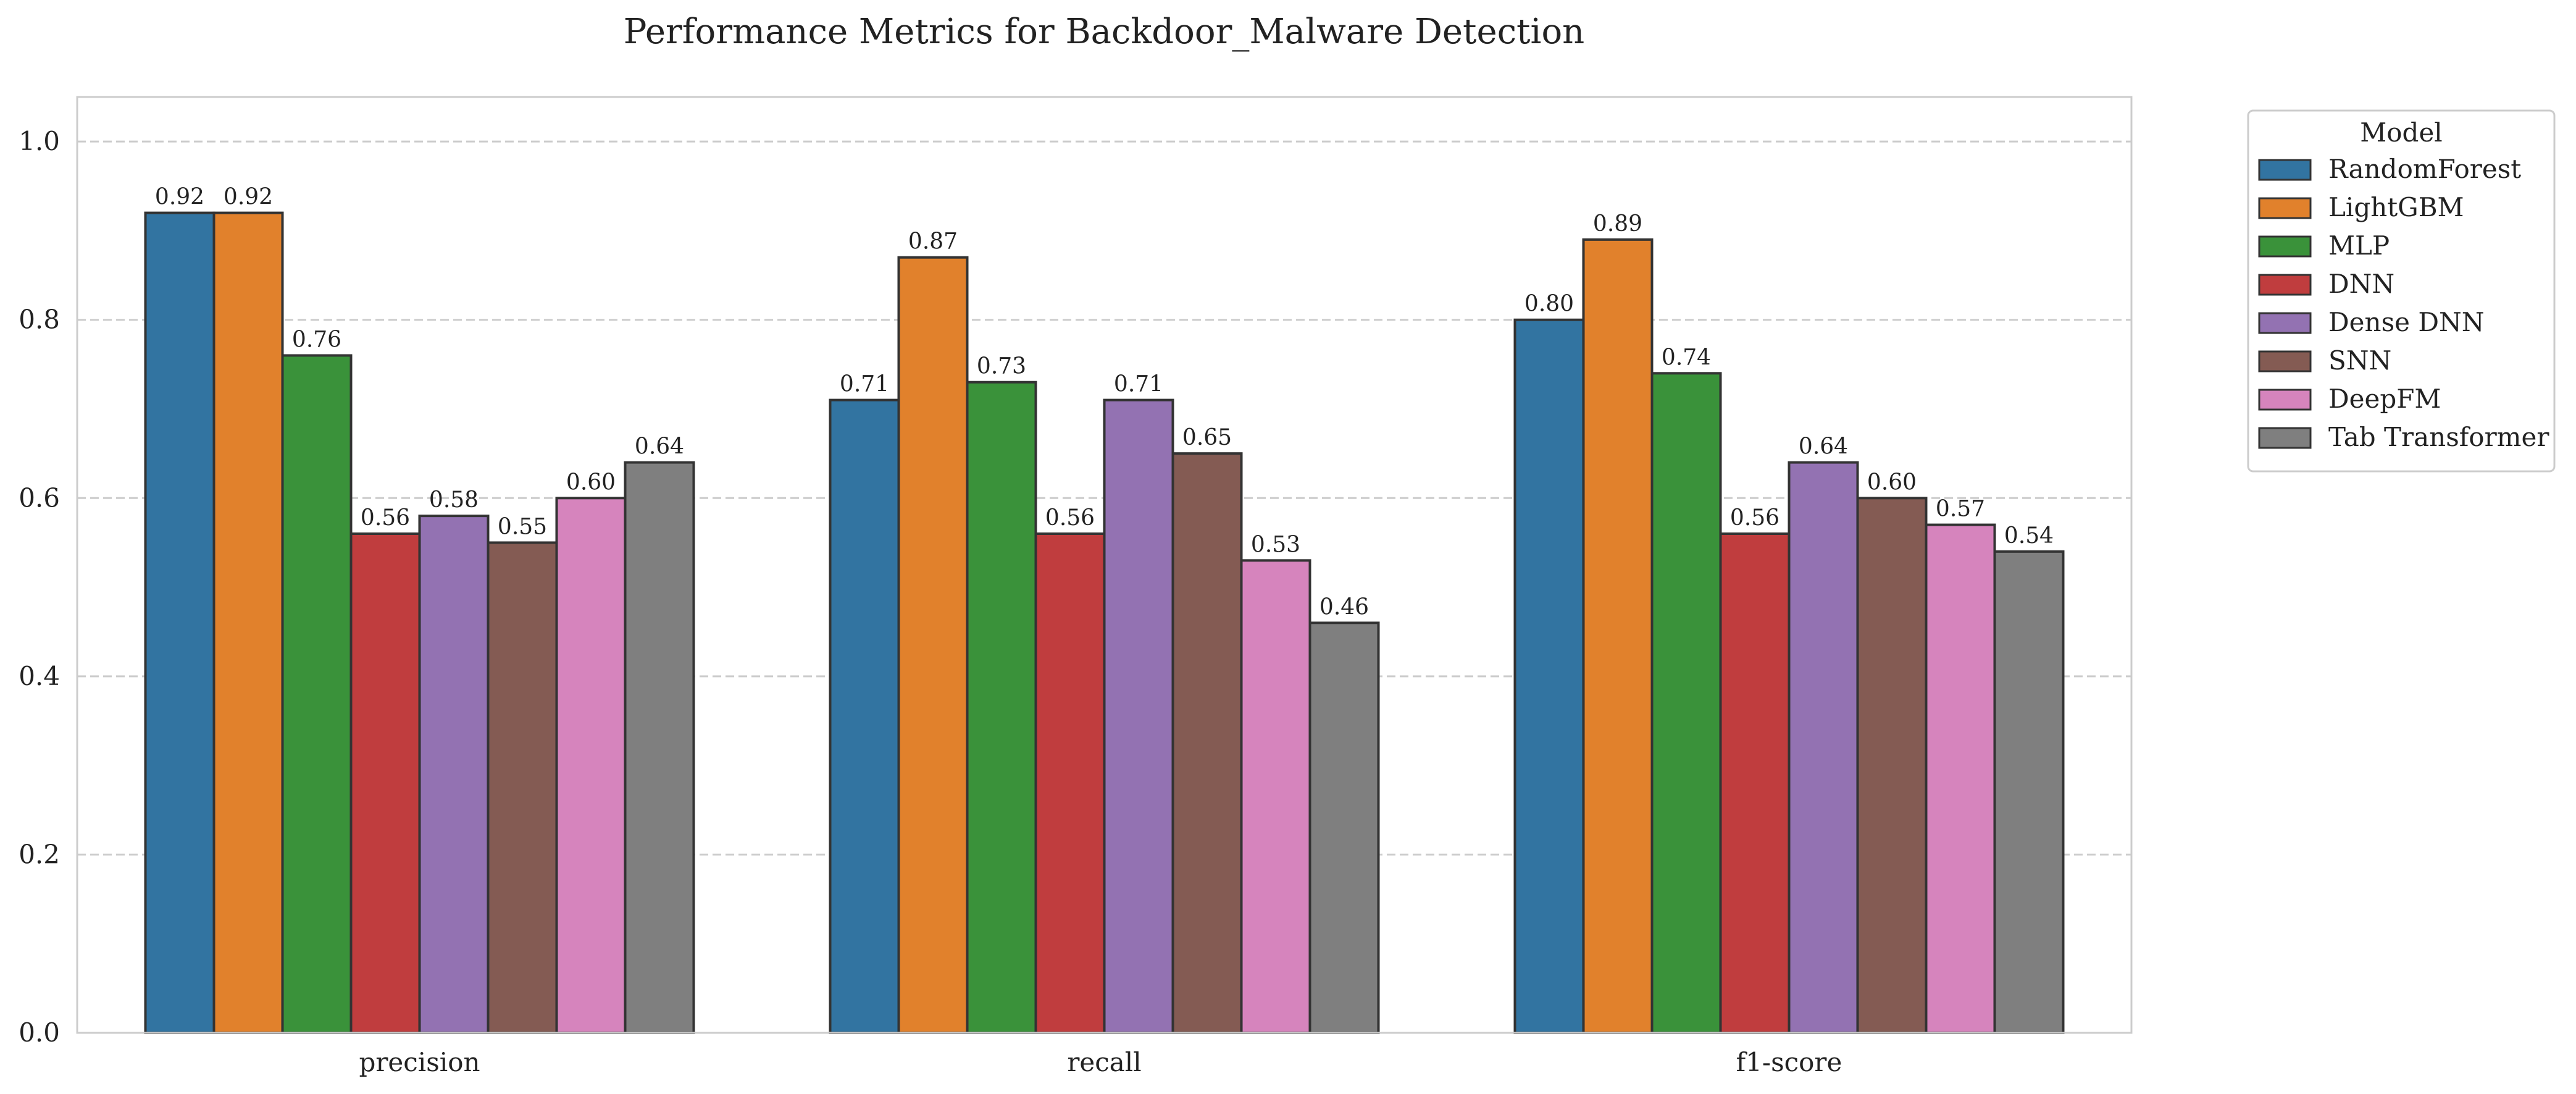 Image resolution: width=2576 pixels, height=1094 pixels. Describe the element at coordinates (522, 787) in the screenshot. I see `bar-snn-precision` at that location.